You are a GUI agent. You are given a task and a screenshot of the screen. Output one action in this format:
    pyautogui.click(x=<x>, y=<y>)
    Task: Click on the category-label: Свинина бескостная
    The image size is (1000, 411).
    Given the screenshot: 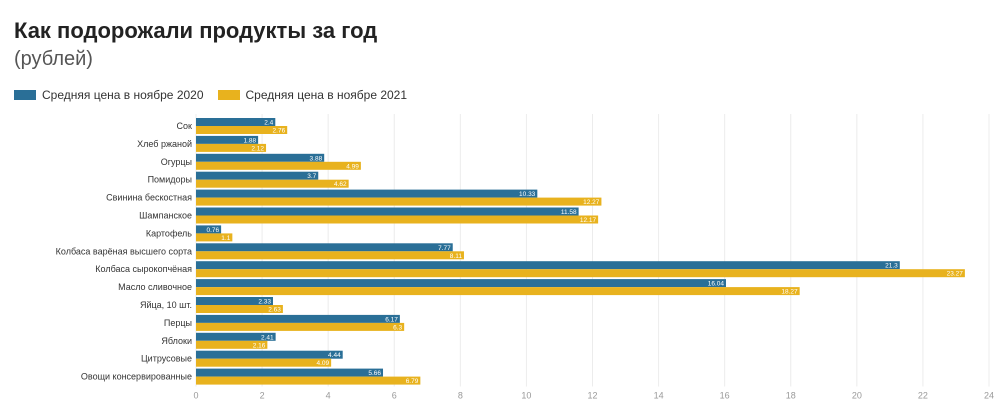 What is the action you would take?
    pyautogui.click(x=149, y=198)
    